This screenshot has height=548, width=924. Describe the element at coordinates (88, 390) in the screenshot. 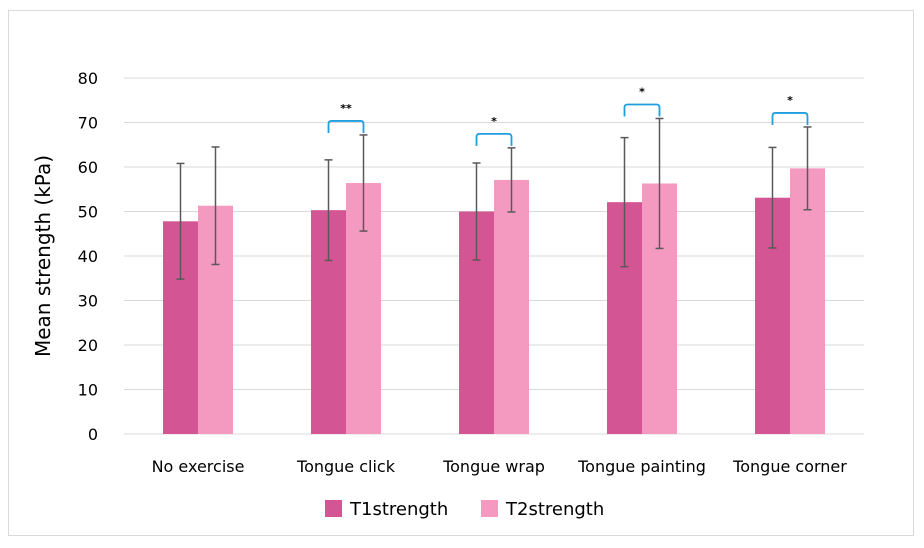

I see `y-tick-label: 10` at that location.